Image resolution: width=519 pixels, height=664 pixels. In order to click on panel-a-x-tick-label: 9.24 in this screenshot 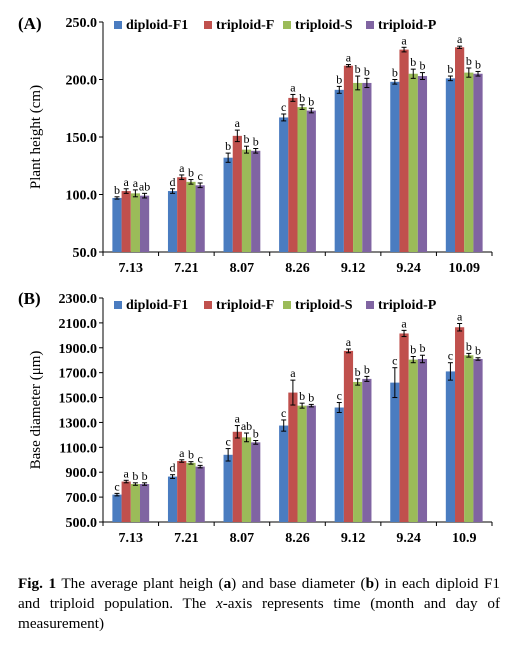, I will do `click(408, 268)`.